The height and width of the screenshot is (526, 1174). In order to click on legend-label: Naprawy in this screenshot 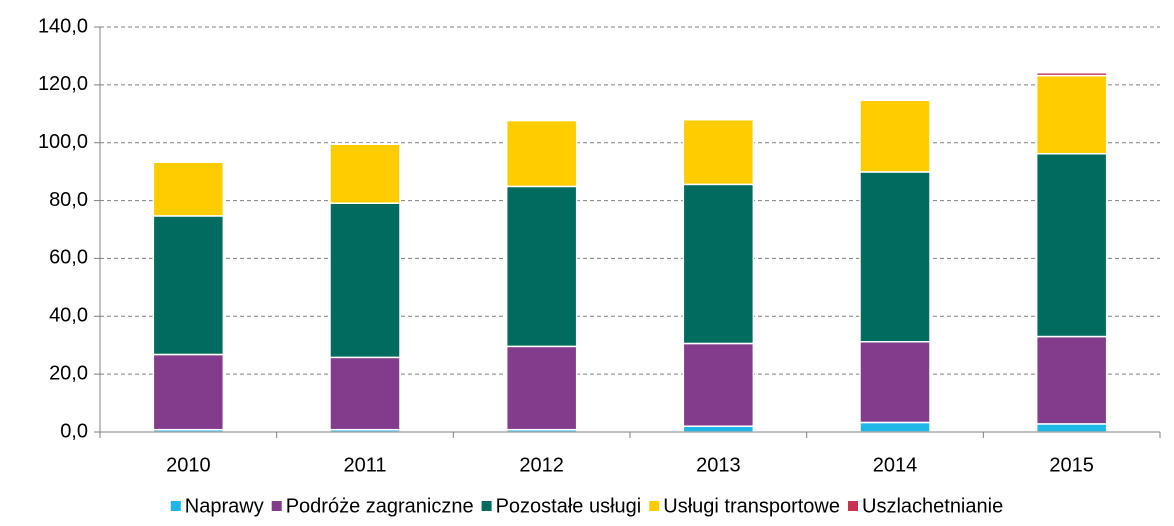, I will do `click(224, 506)`.